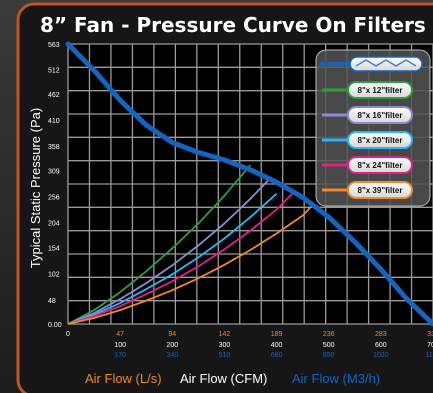  Describe the element at coordinates (54, 95) in the screenshot. I see `y-tick-label: 462` at that location.